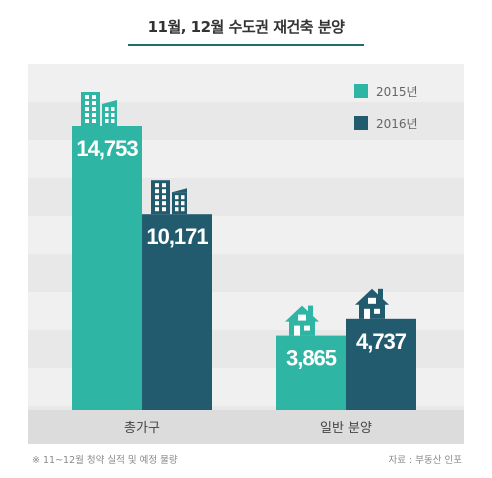 The height and width of the screenshot is (478, 492). I want to click on grid-band, so click(246, 408).